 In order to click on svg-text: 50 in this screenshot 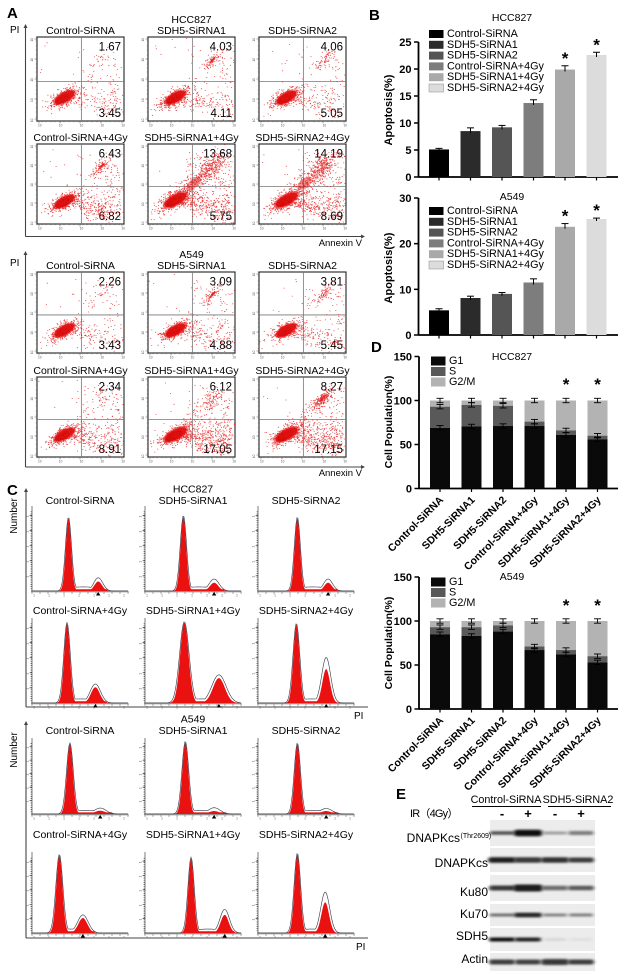, I will do `click(406, 446)`.